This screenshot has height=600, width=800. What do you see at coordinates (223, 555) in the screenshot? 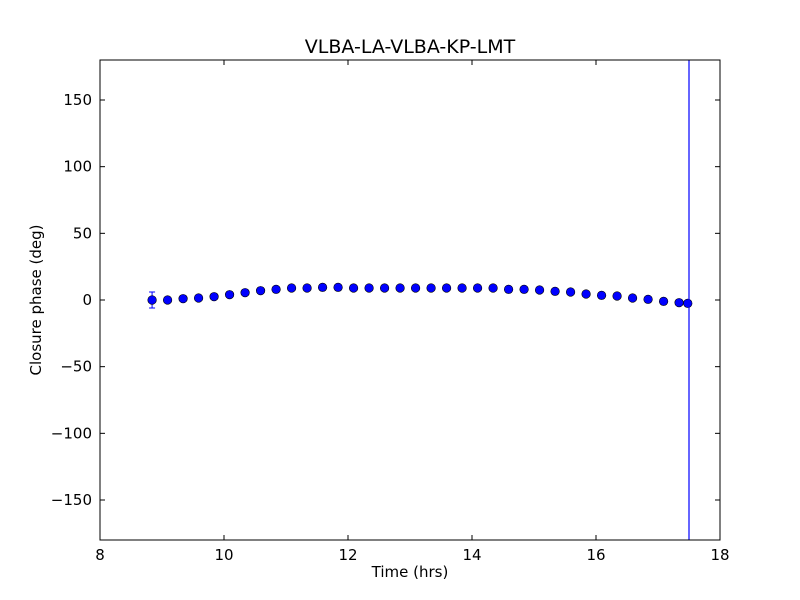
I see `x-tick-label: 10` at bounding box center [223, 555].